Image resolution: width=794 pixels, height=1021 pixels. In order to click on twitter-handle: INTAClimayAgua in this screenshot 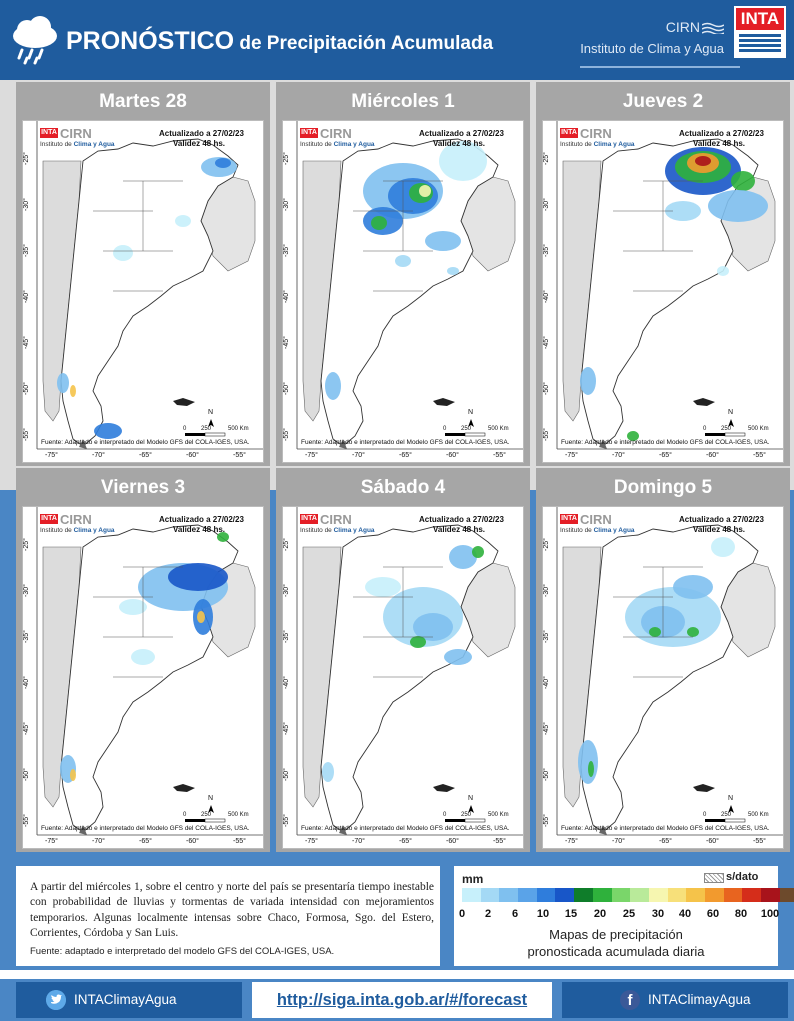, I will do `click(125, 999)`.